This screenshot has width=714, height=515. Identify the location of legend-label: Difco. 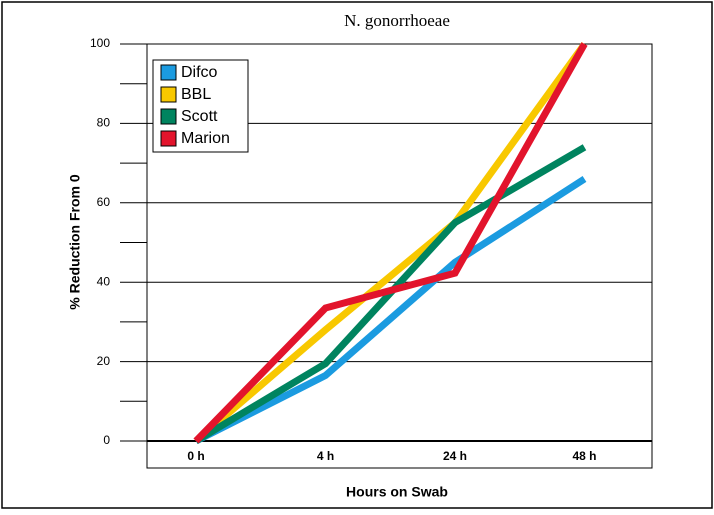
(199, 72).